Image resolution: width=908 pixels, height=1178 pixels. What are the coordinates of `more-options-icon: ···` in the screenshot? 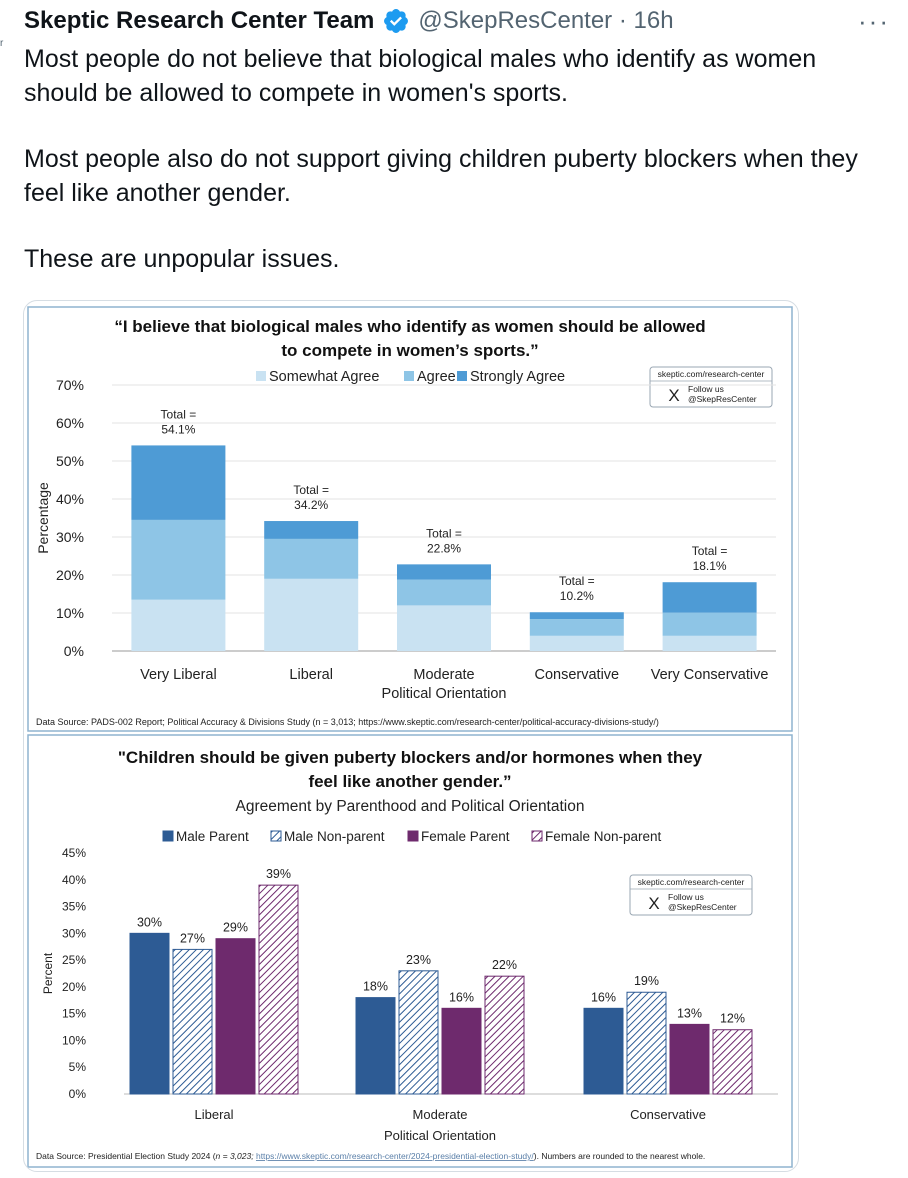 It's located at (874, 21).